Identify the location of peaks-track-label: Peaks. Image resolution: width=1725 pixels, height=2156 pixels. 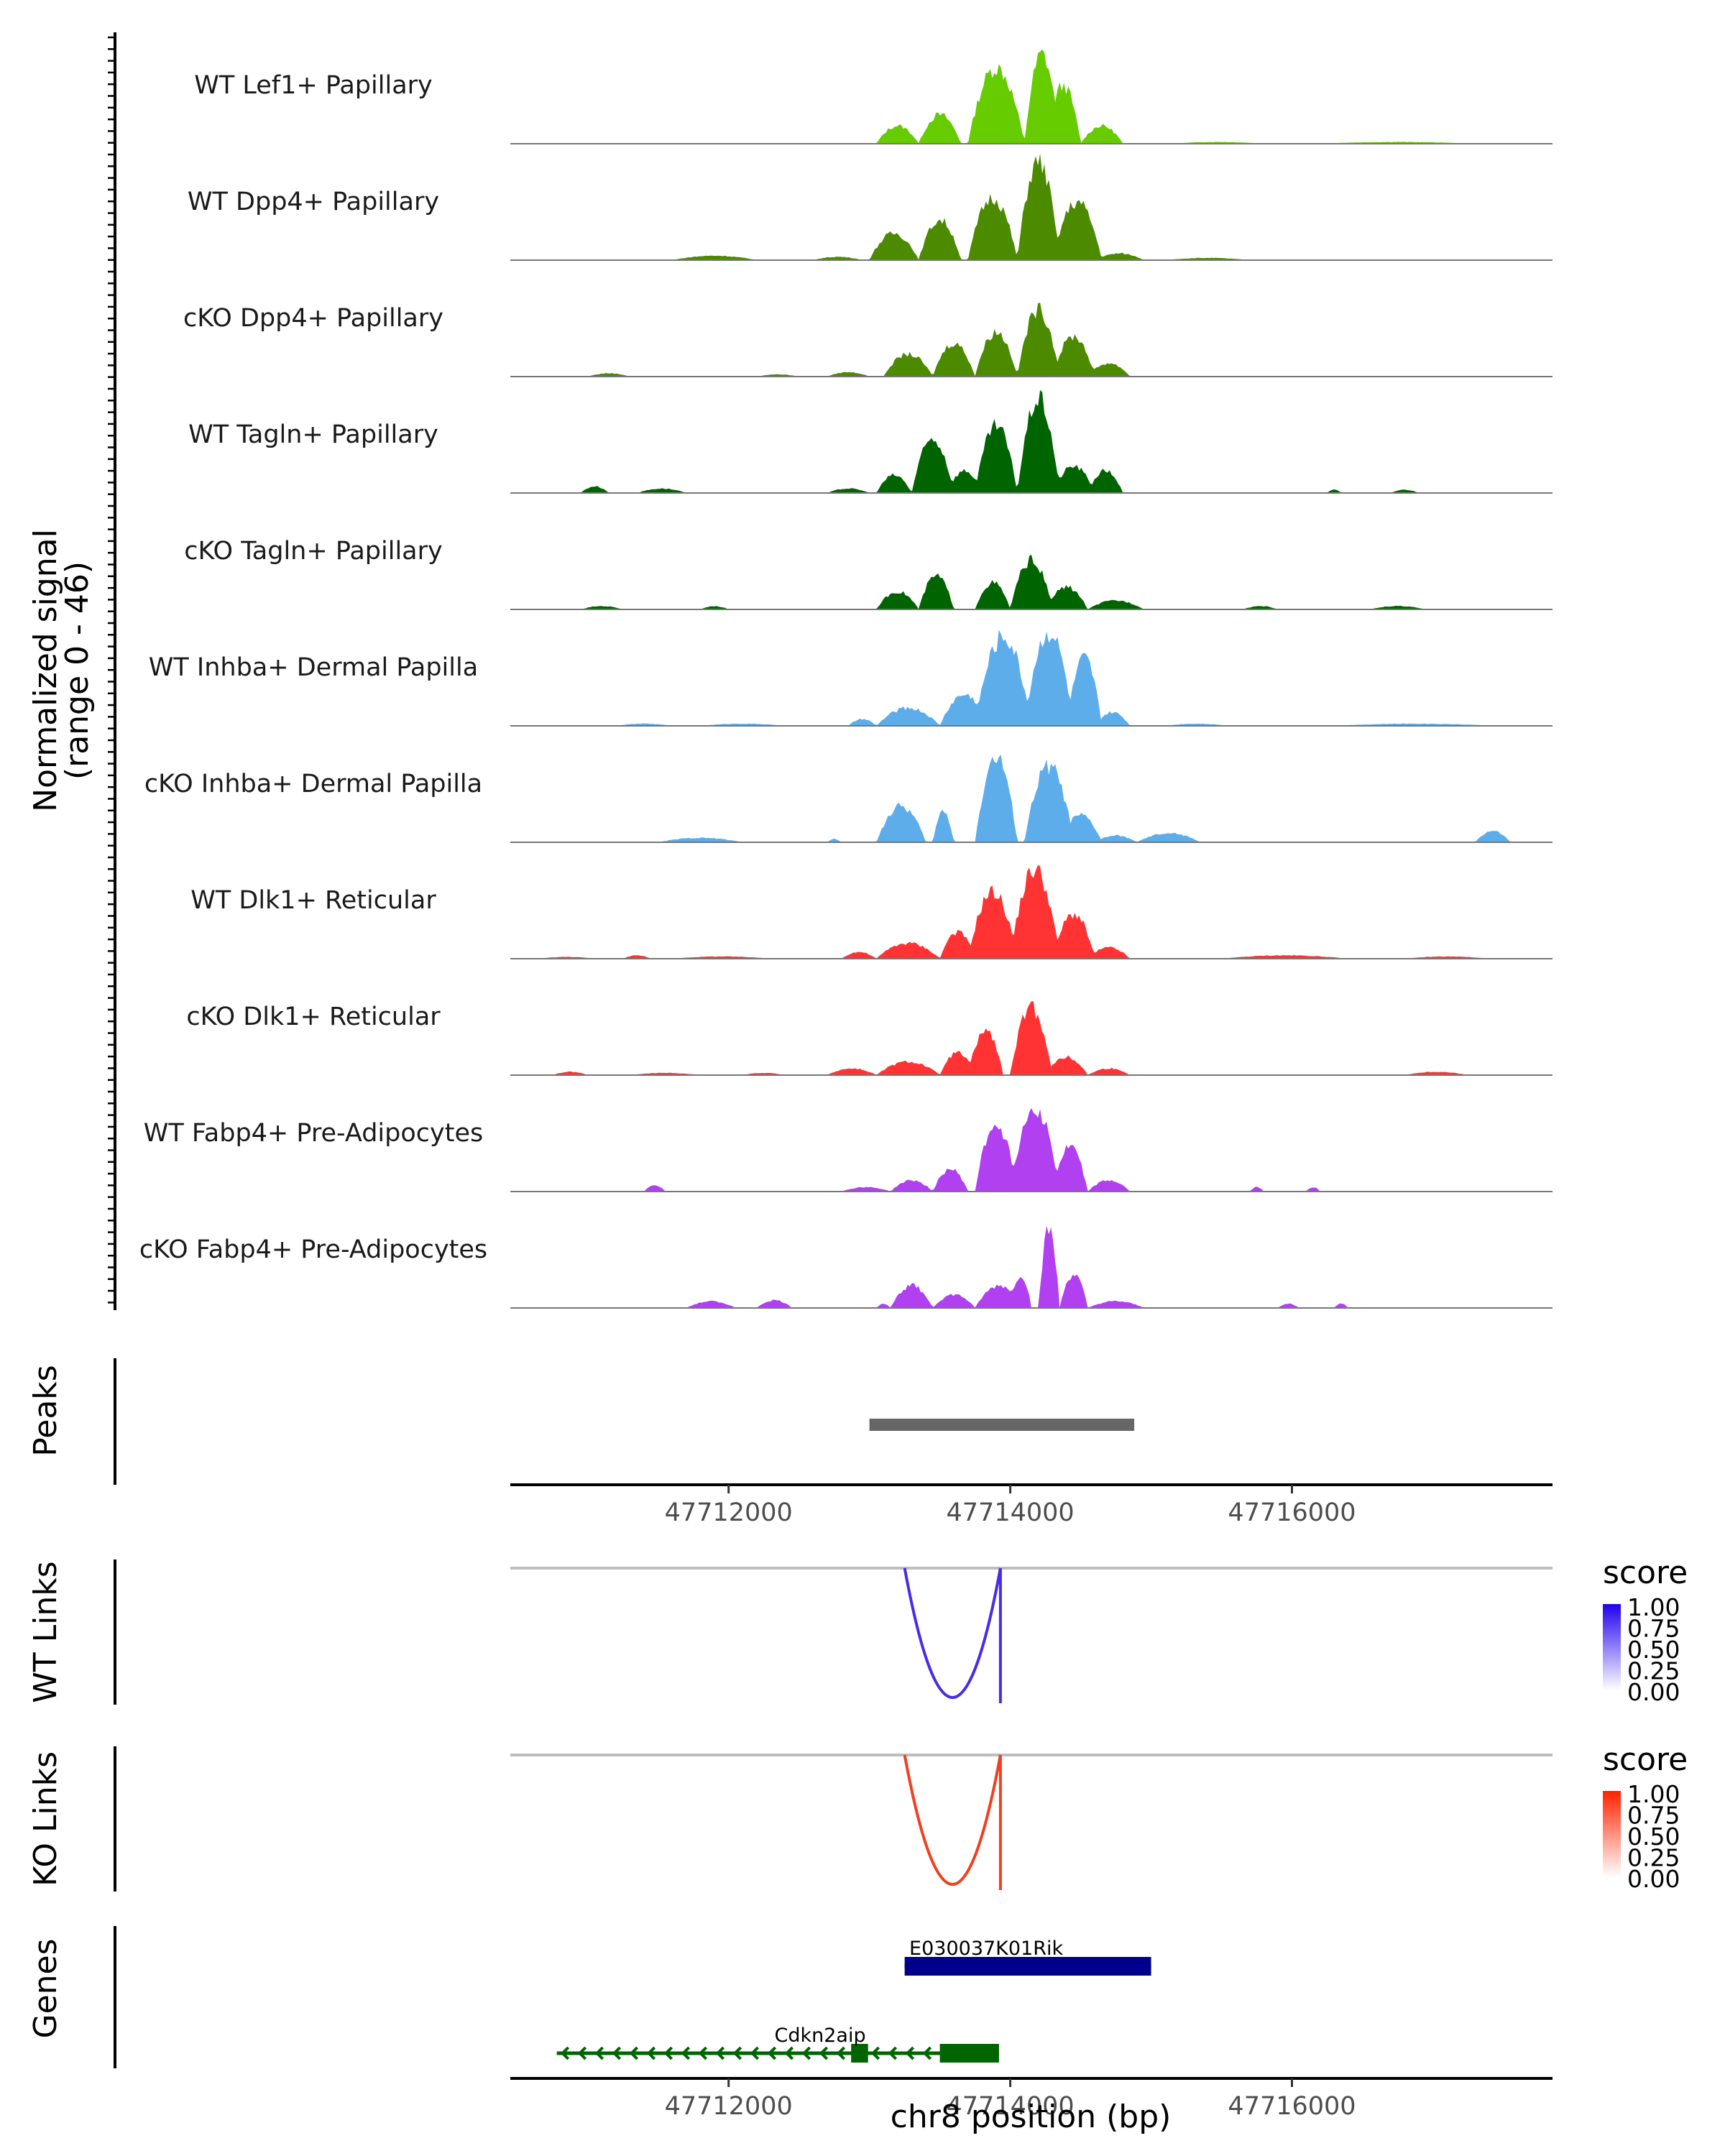
(45, 1410).